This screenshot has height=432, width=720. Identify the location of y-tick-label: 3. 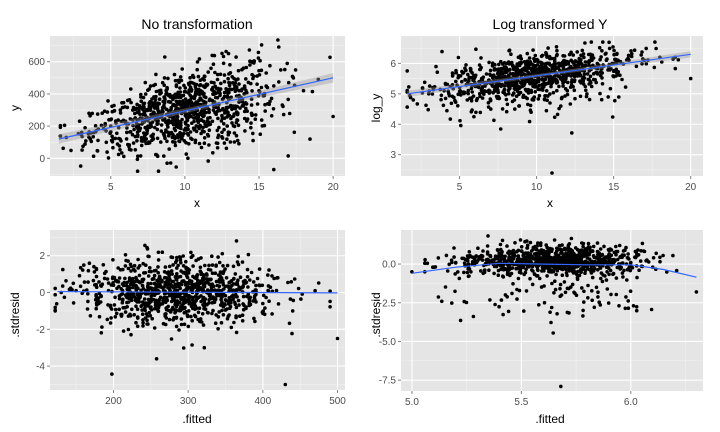
(393, 155).